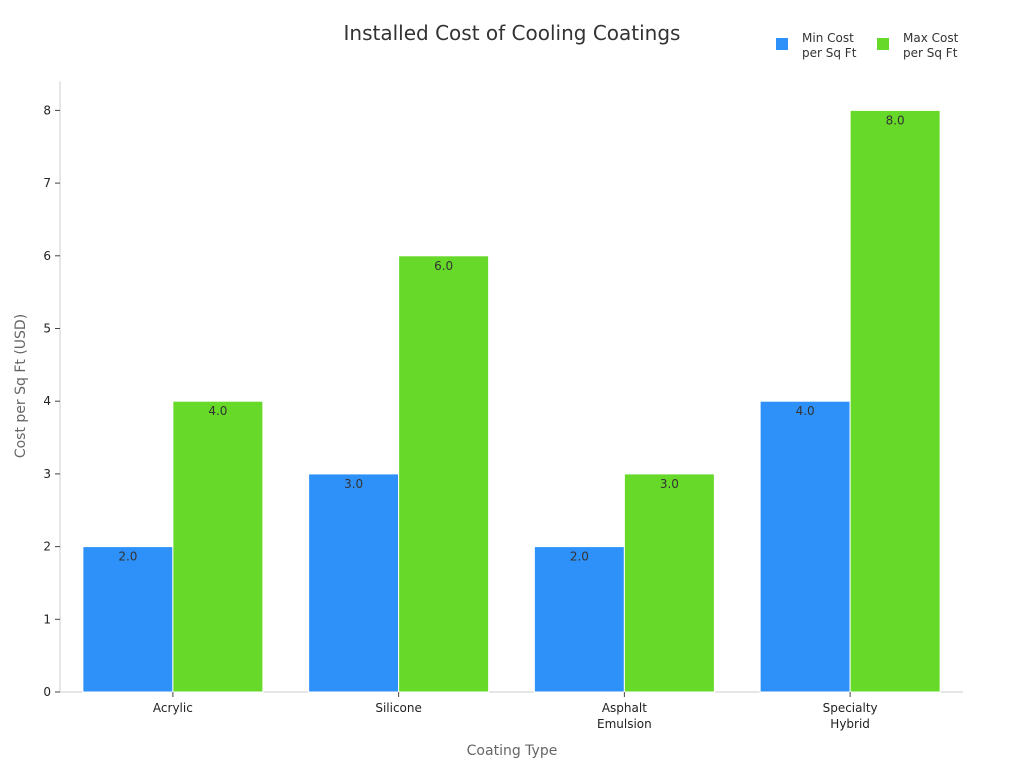  What do you see at coordinates (512, 33) in the screenshot?
I see `chart-title: Installed Cost of Cooling Coatings` at bounding box center [512, 33].